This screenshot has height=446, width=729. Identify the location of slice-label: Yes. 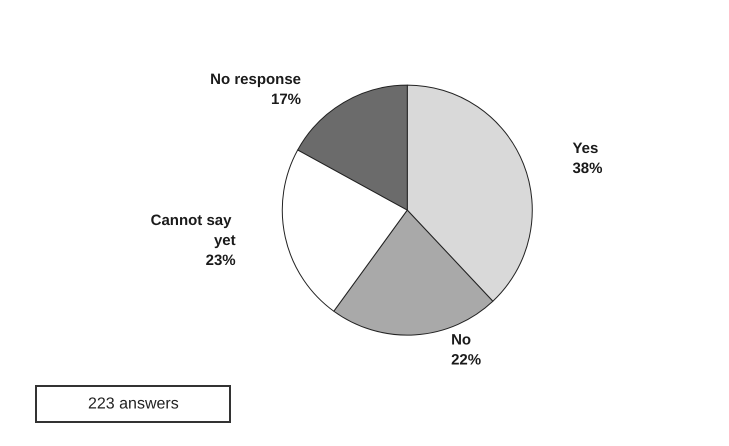
(585, 149).